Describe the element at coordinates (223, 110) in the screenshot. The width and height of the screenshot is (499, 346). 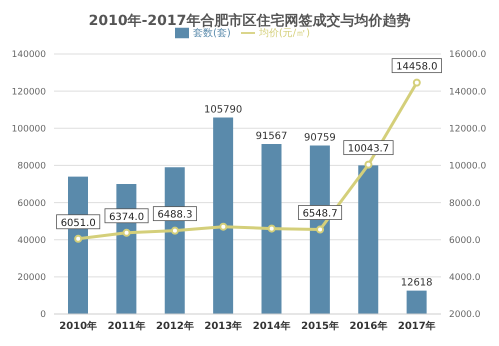
I see `data-label: 105790` at that location.